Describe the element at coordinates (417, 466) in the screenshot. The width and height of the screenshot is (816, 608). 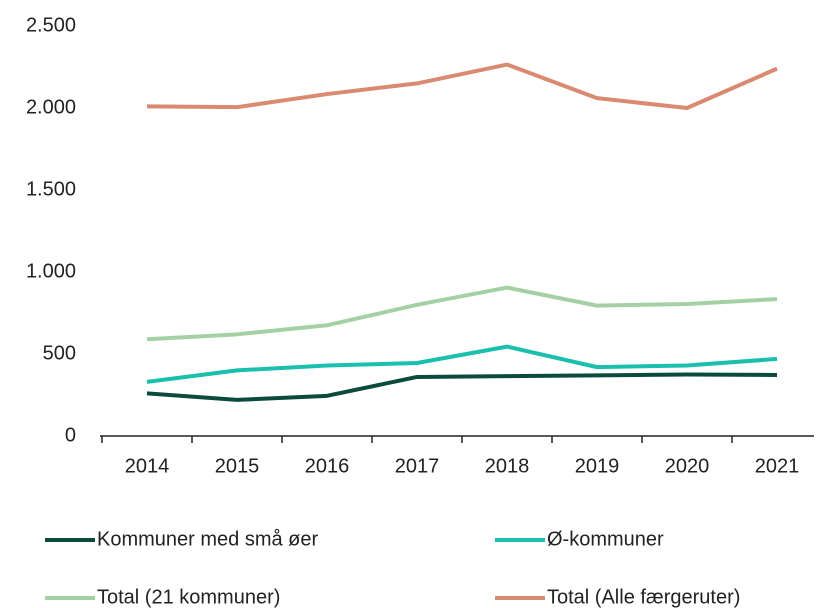
I see `x-tick-label: 2017` at that location.